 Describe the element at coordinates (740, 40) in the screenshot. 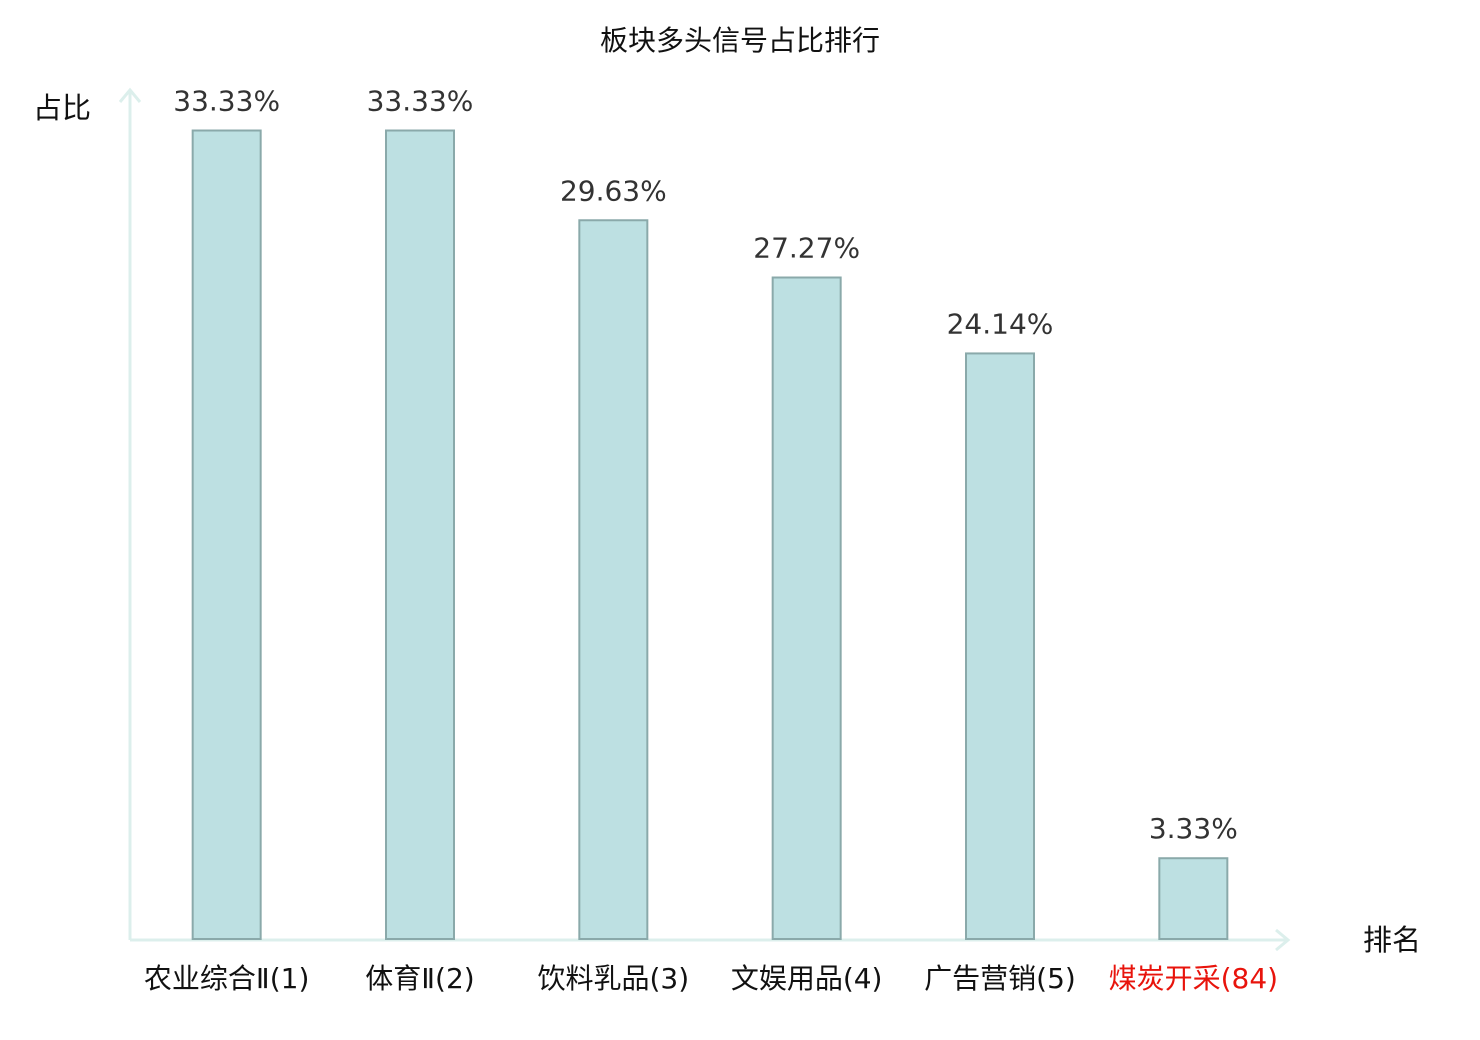

I see `chart-title: 板块多头信号占比排行` at that location.